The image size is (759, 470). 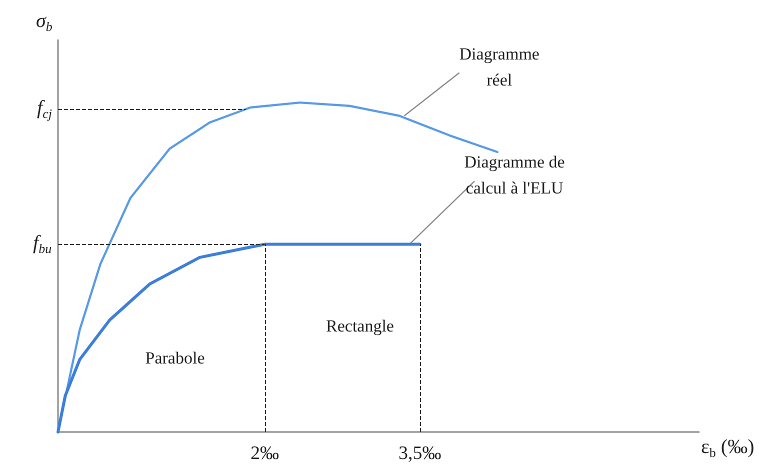 What do you see at coordinates (44, 109) in the screenshot?
I see `ref-line-label: f$_{cj}$` at bounding box center [44, 109].